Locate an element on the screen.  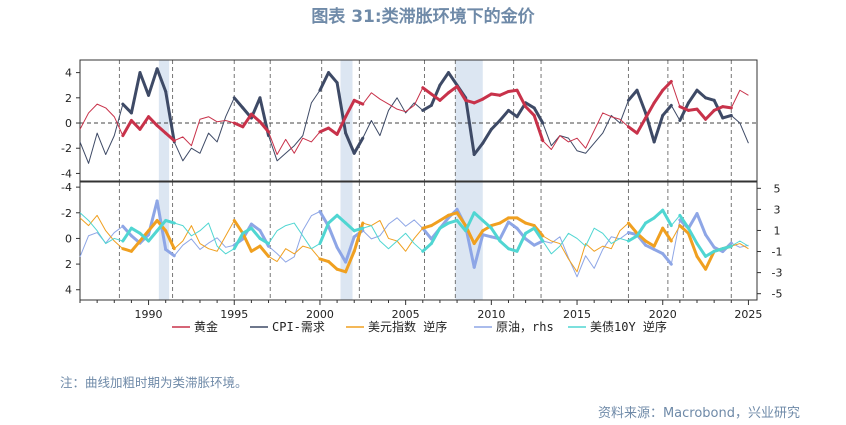
top-y-tick-label: 4 is located at coordinates (68, 73).